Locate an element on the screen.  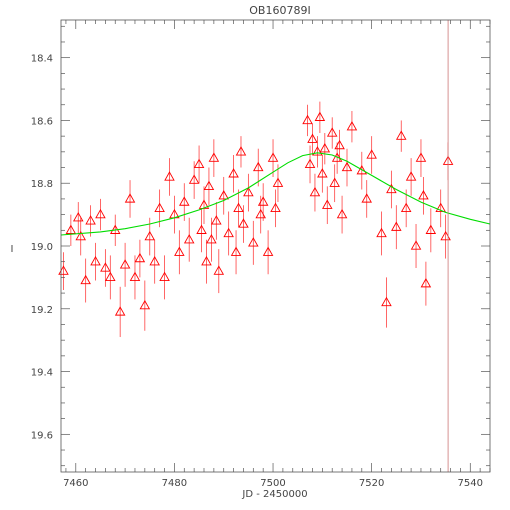
y-tick-label: 18.6 is located at coordinates (42, 121).